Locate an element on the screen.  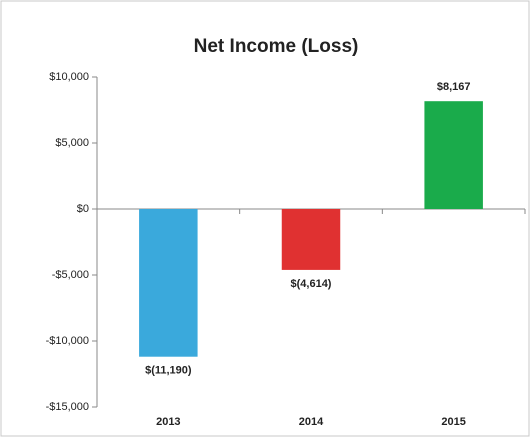
y-tick-label: $10,000 is located at coordinates (69, 77).